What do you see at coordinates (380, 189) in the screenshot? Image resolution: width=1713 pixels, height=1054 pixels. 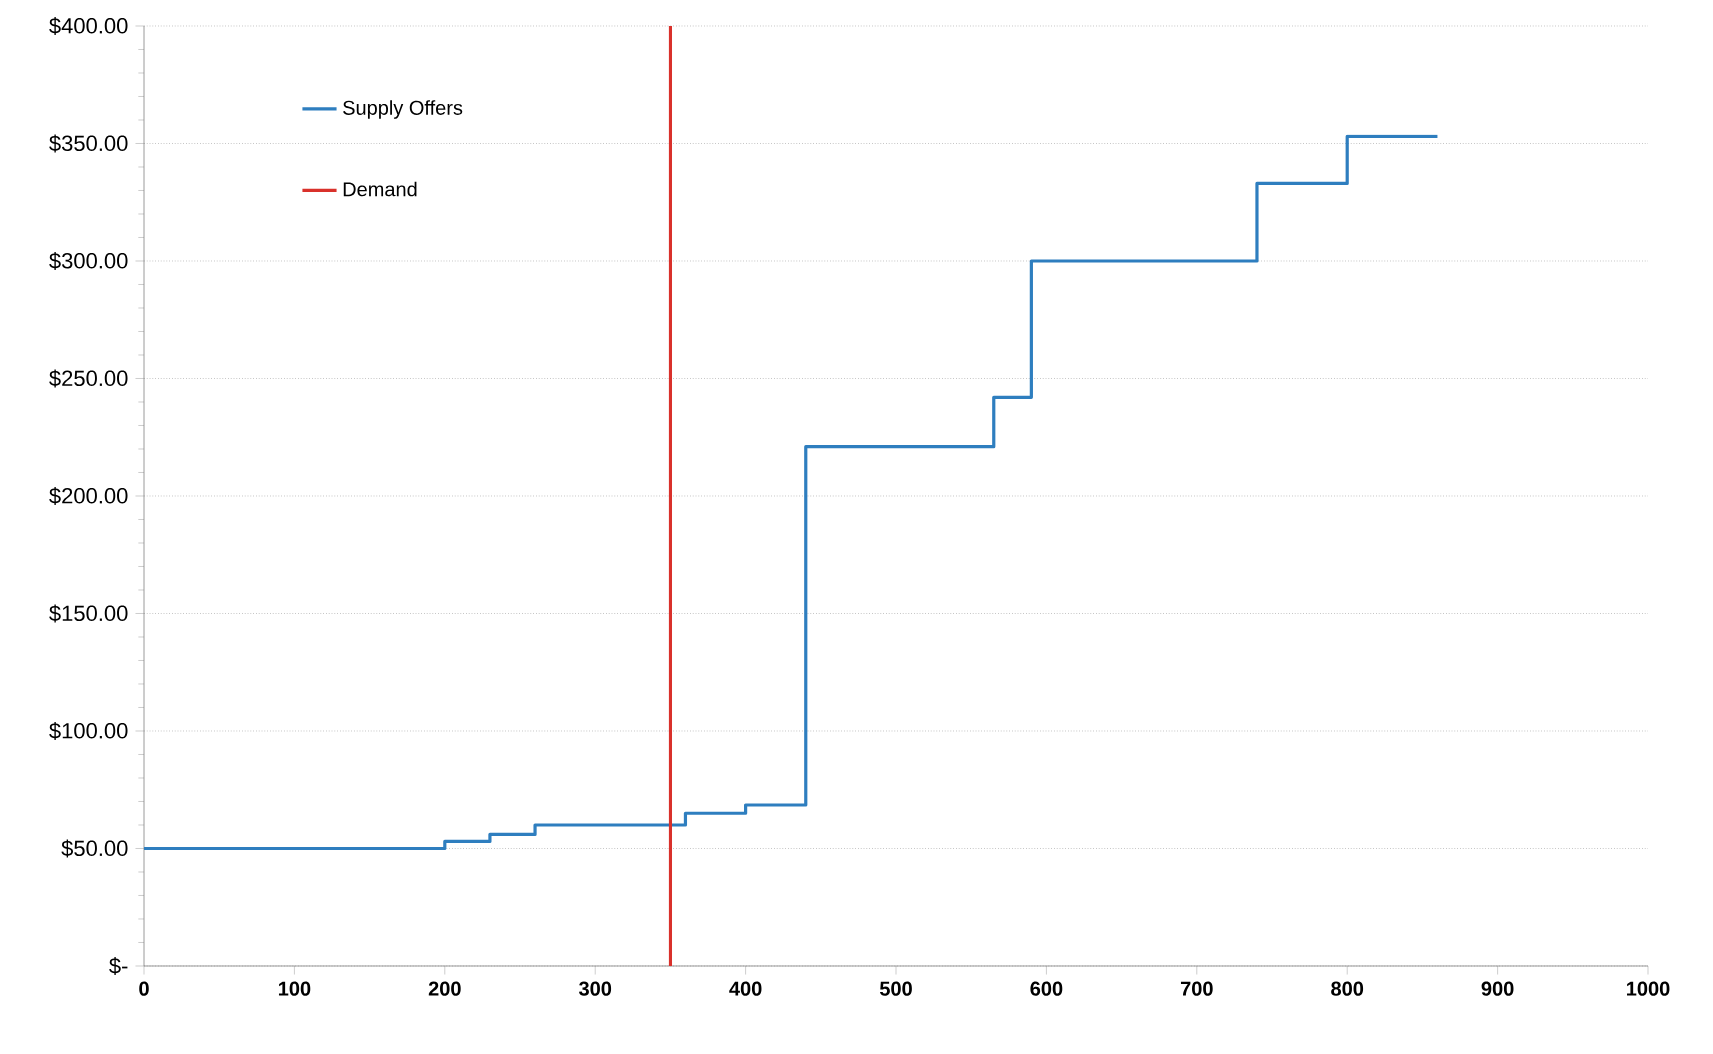 I see `legend-label: Demand` at bounding box center [380, 189].